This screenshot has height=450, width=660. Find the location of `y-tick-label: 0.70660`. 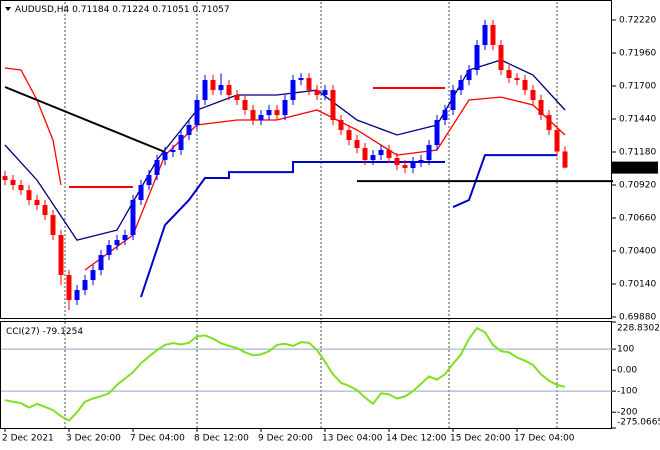

y-tick-label: 0.70660 is located at coordinates (637, 218).